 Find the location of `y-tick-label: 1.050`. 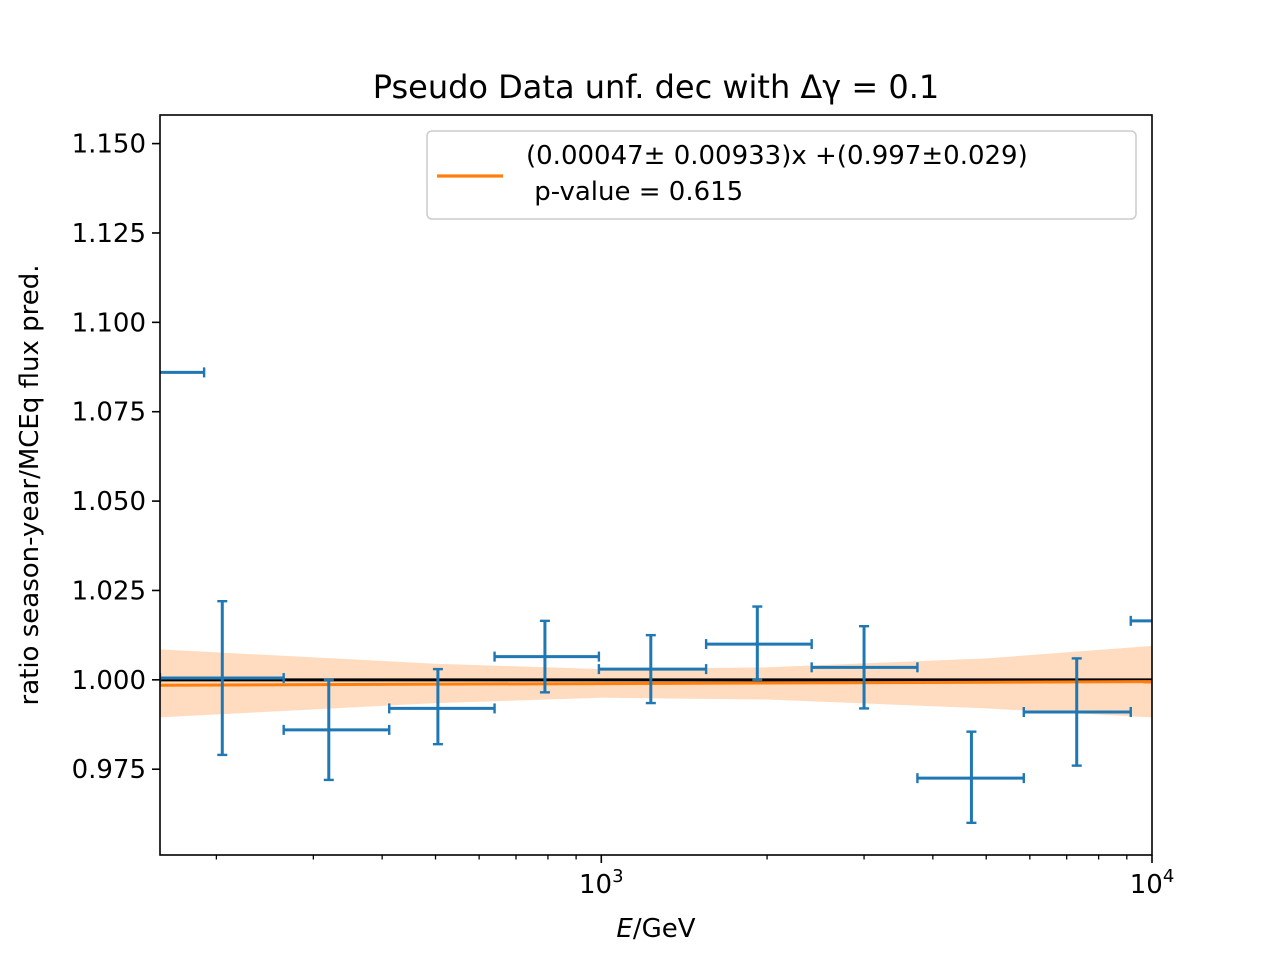

y-tick-label: 1.050 is located at coordinates (109, 502).